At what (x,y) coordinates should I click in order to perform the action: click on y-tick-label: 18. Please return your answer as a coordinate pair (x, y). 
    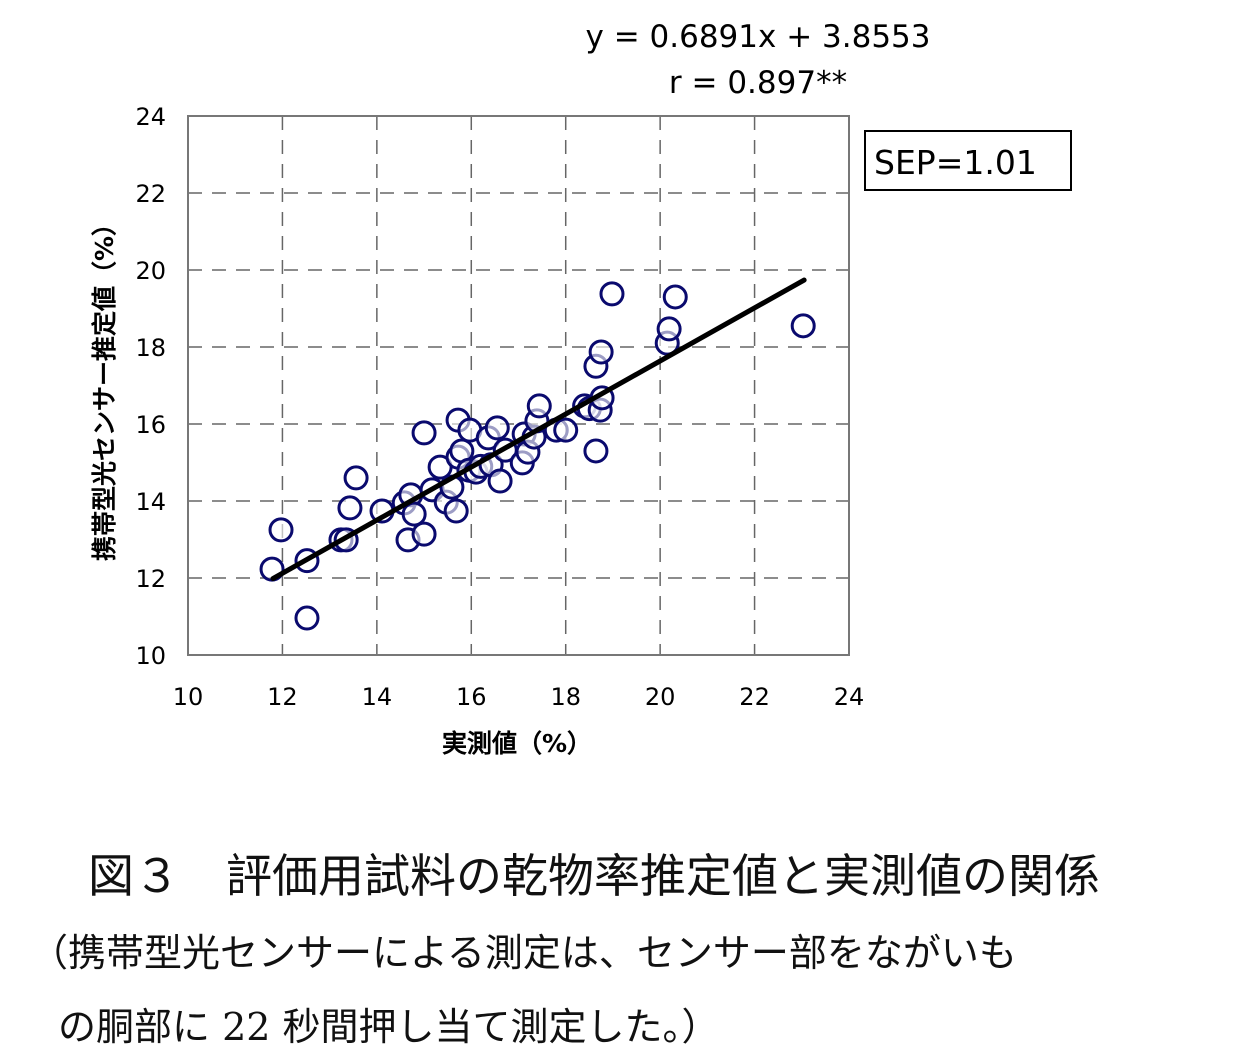
    Looking at the image, I should click on (150, 348).